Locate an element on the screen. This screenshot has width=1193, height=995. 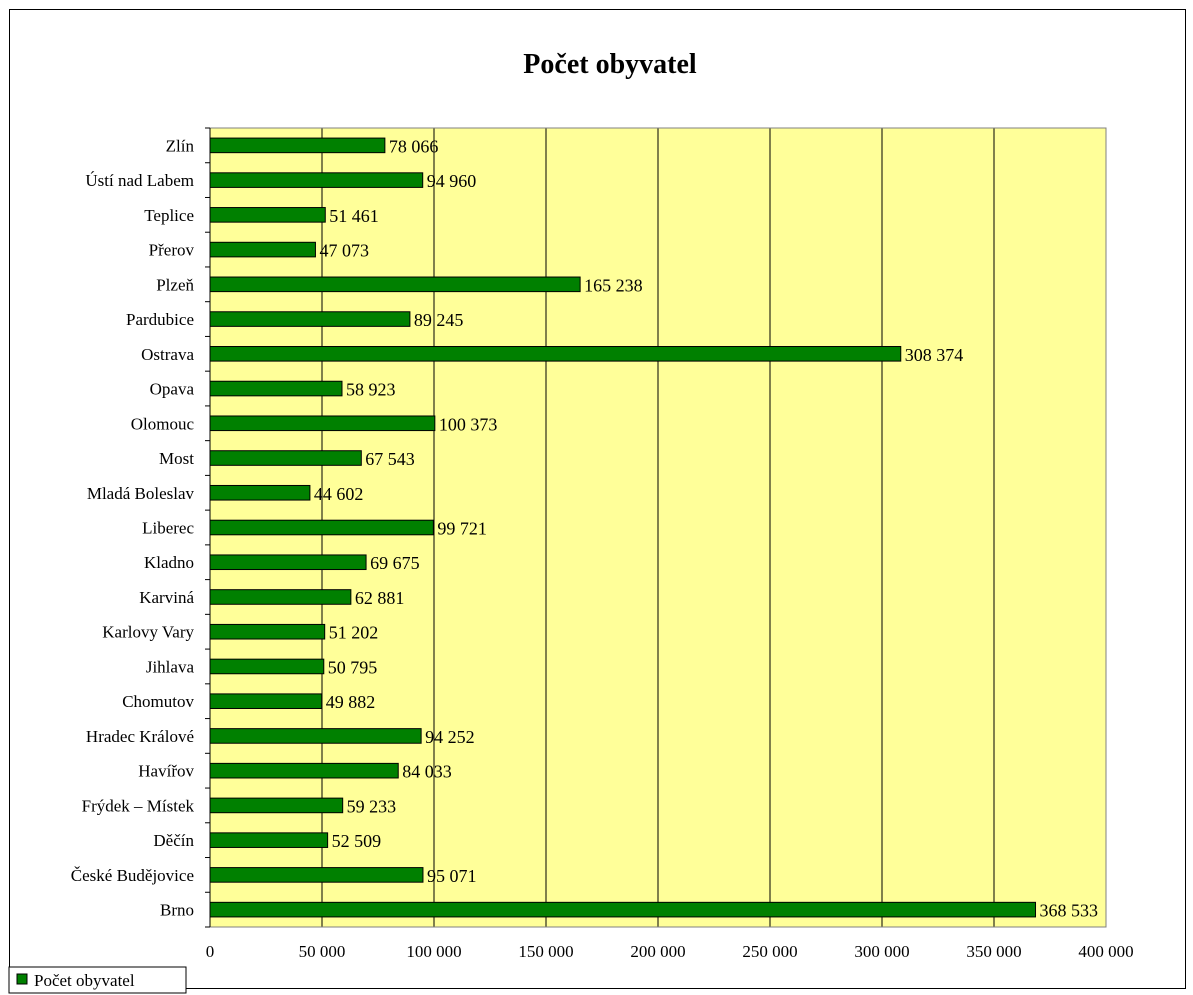
category-label: Olomouc is located at coordinates (163, 423).